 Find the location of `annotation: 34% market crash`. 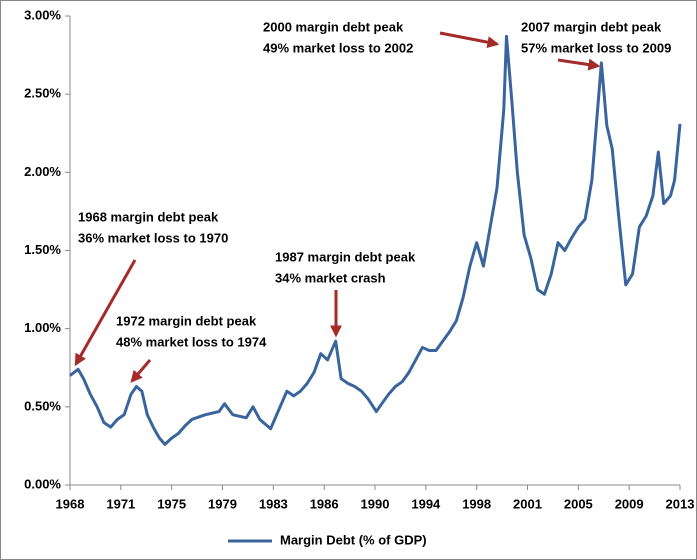

annotation: 34% market crash is located at coordinates (330, 277).